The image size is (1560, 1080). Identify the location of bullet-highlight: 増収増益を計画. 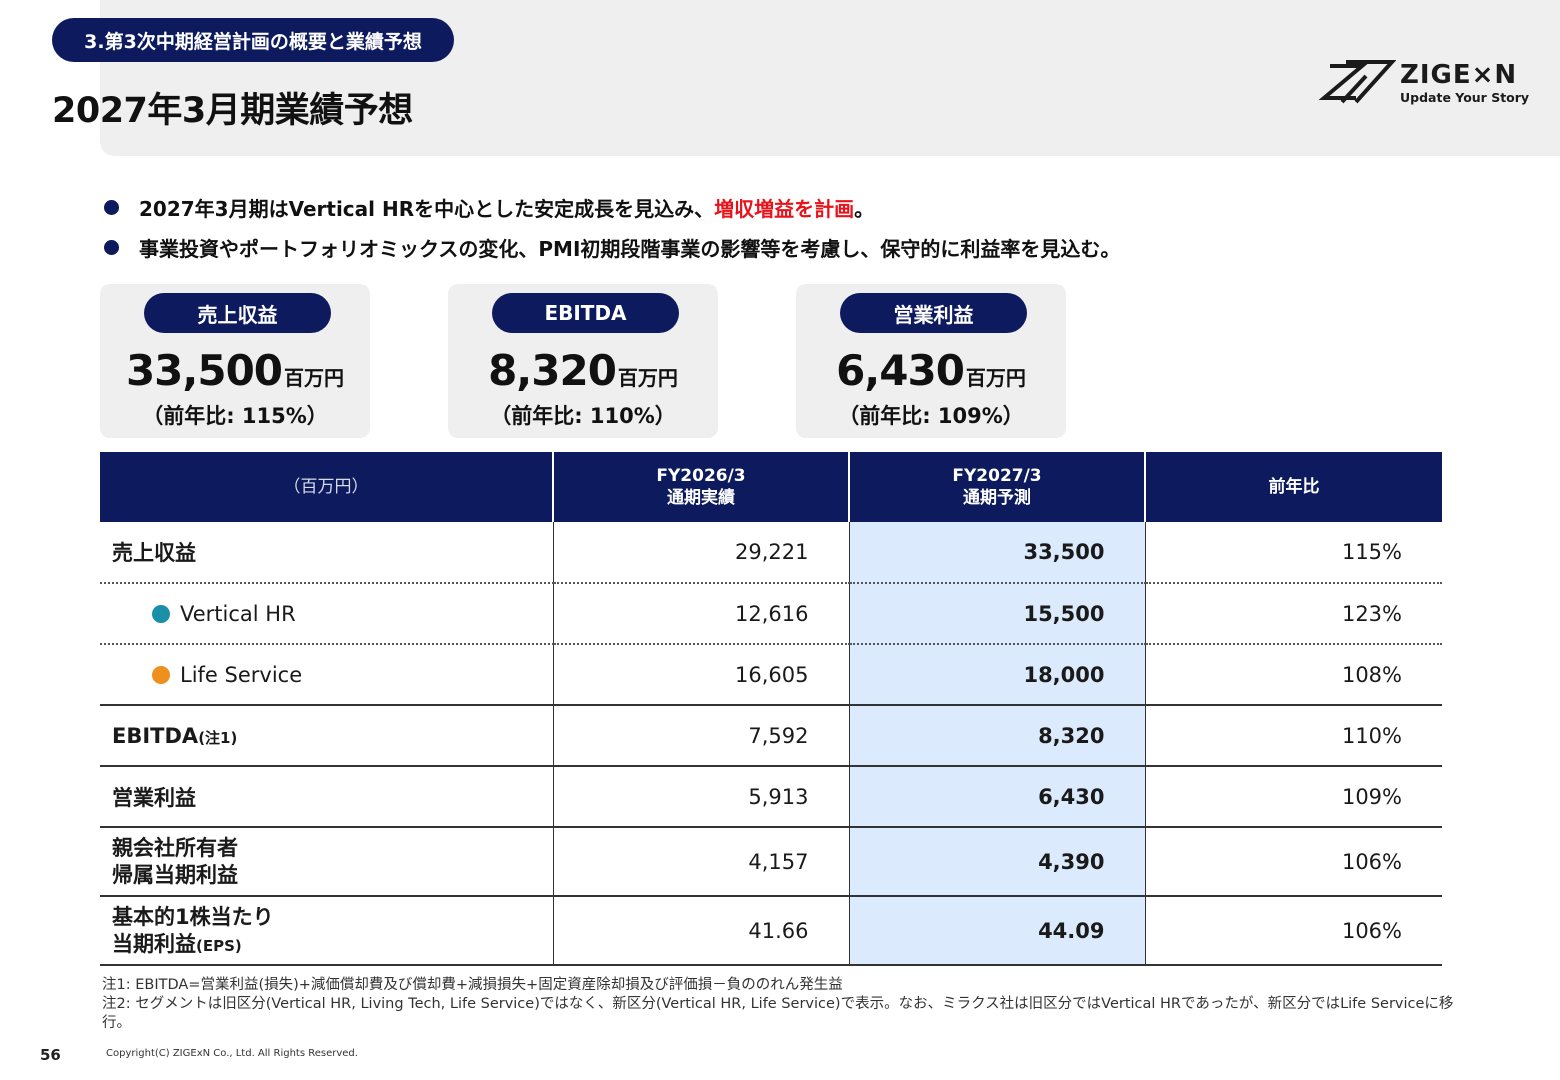
(784, 208).